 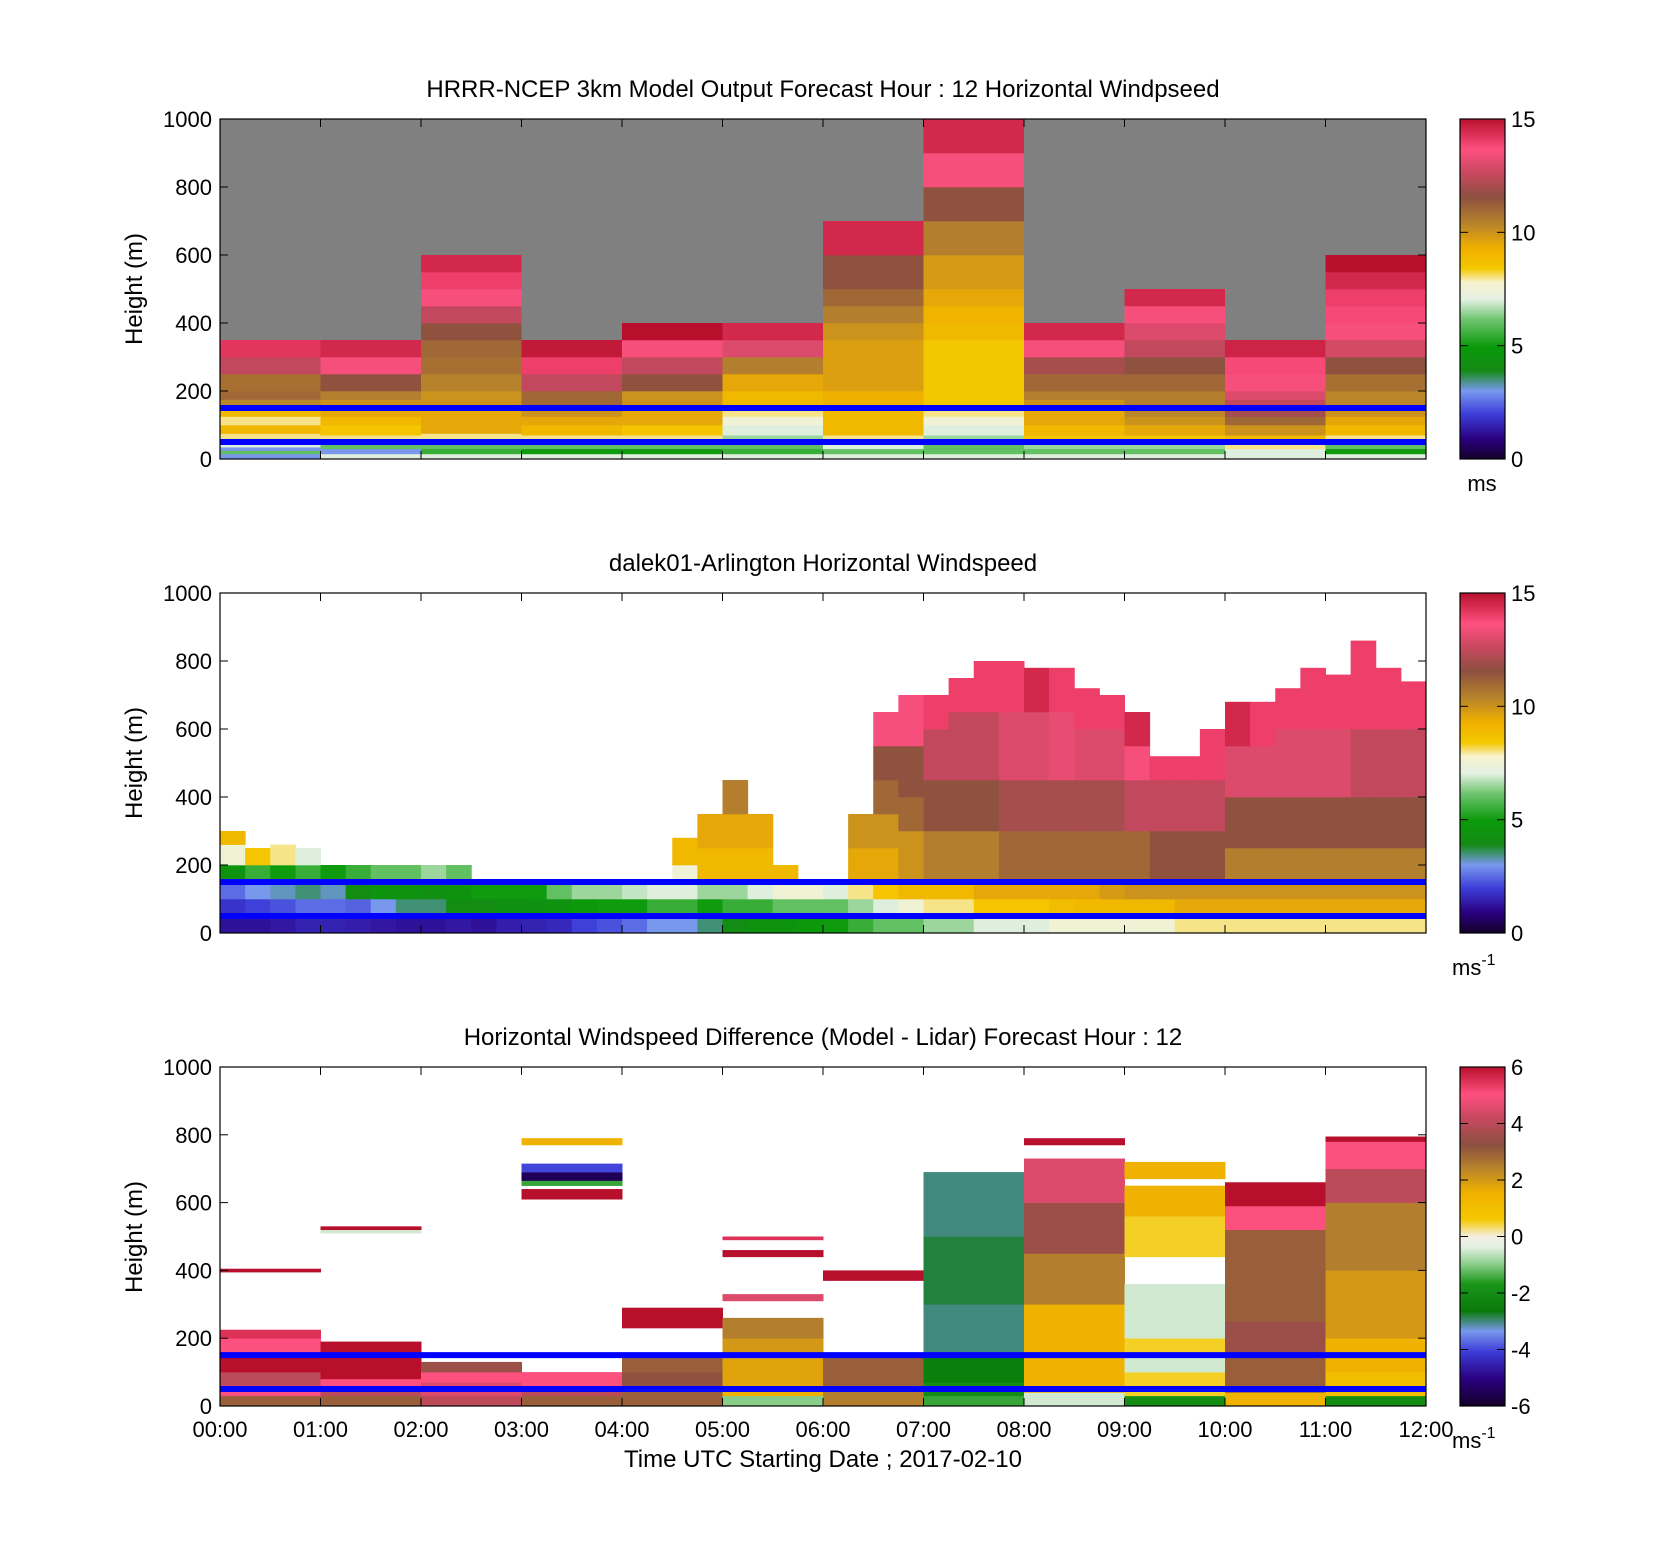 What do you see at coordinates (1521, 1293) in the screenshot?
I see `colorbar-tick-label: -2` at bounding box center [1521, 1293].